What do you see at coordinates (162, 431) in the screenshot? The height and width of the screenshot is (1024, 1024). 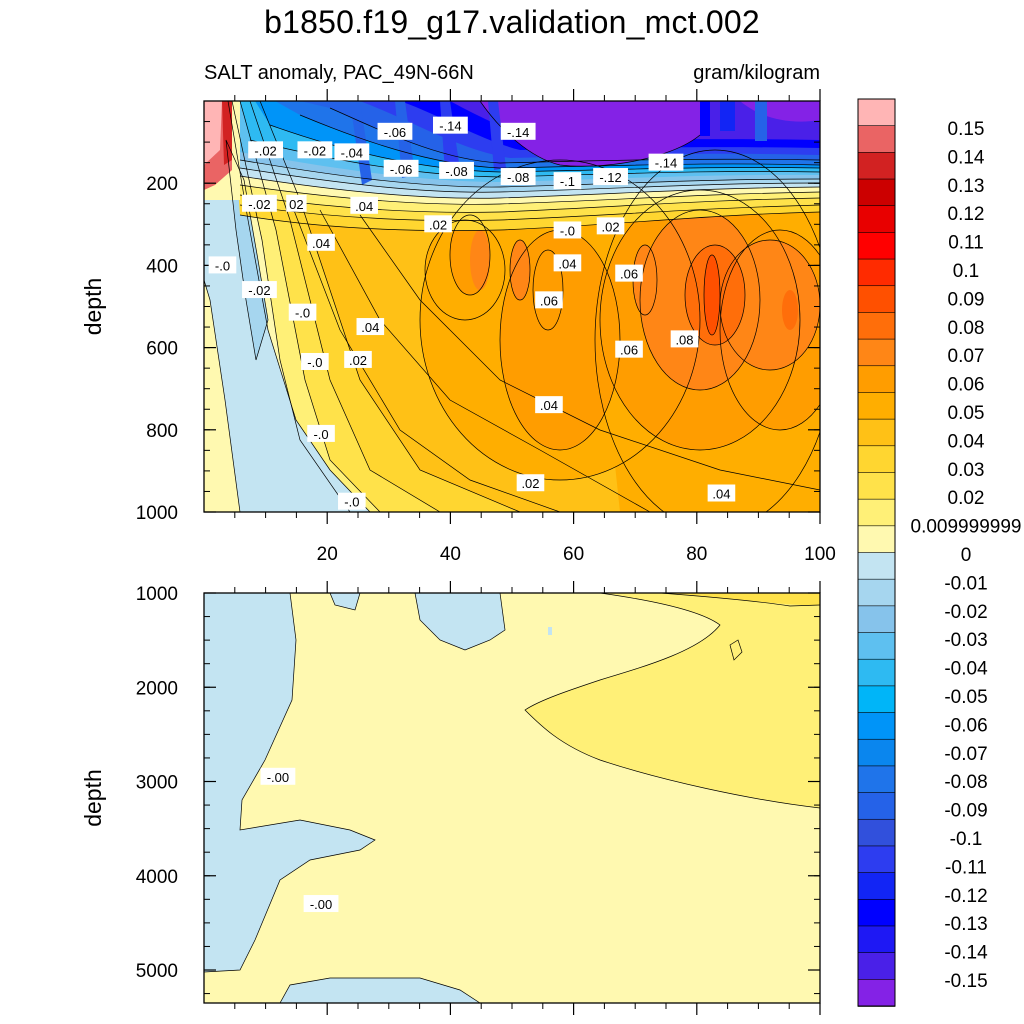 I see `y-tick-label: 800` at bounding box center [162, 431].